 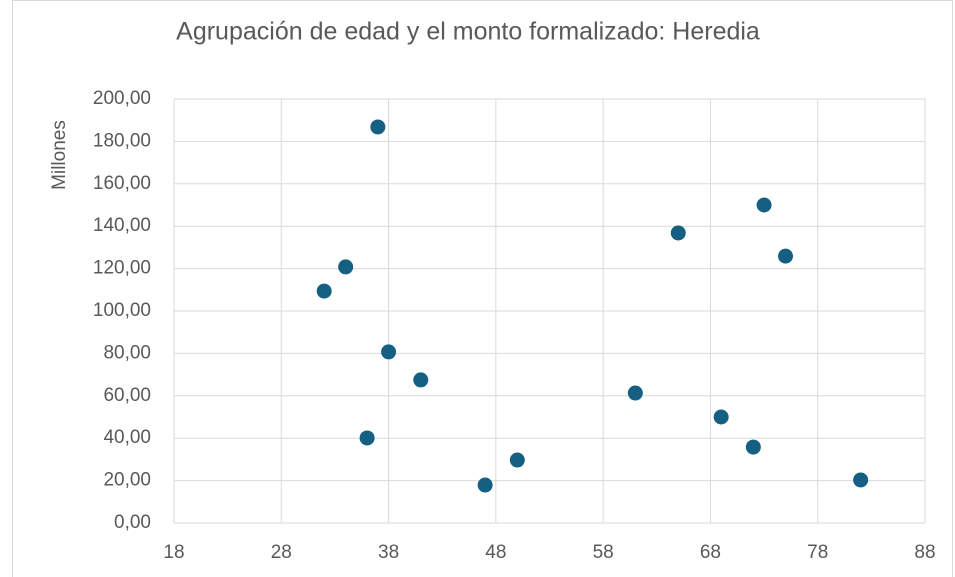 I want to click on y-tick-label: 20,00, so click(x=127, y=480).